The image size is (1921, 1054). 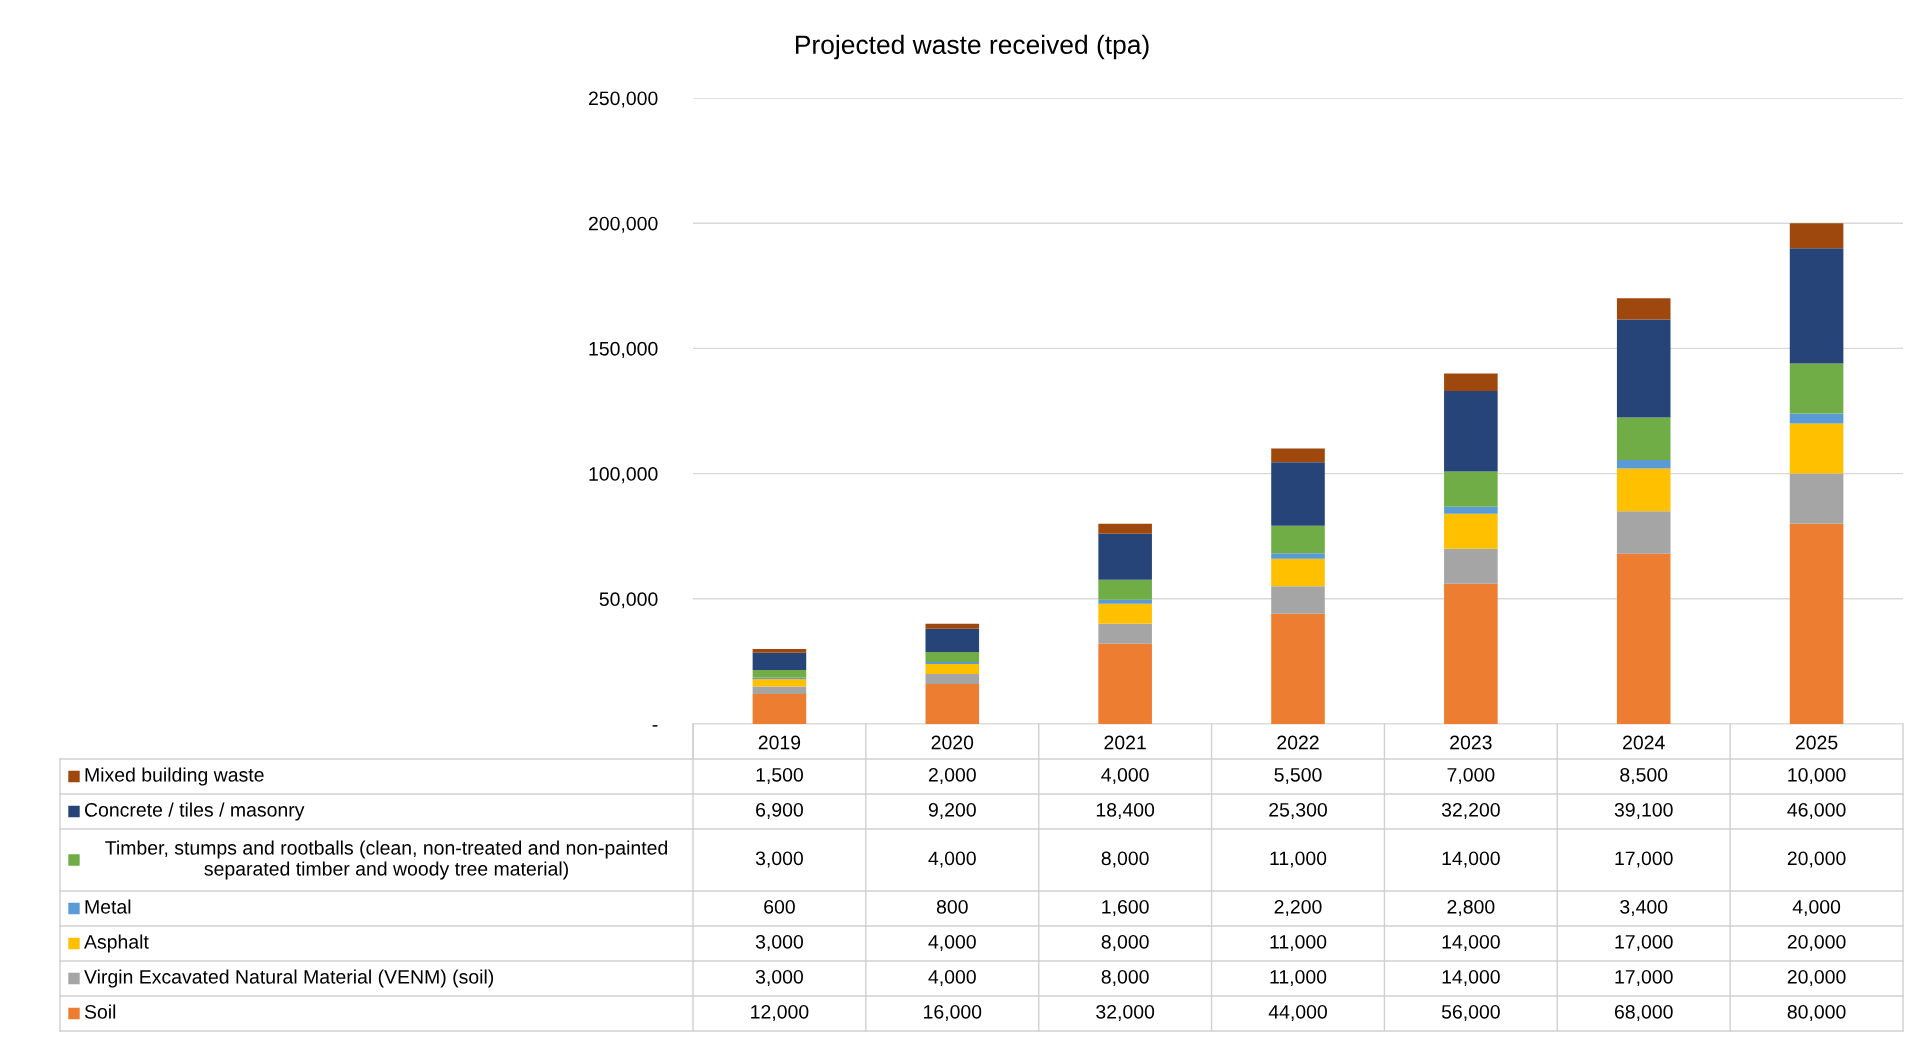 What do you see at coordinates (623, 224) in the screenshot?
I see `y-tick-label: 200,000` at bounding box center [623, 224].